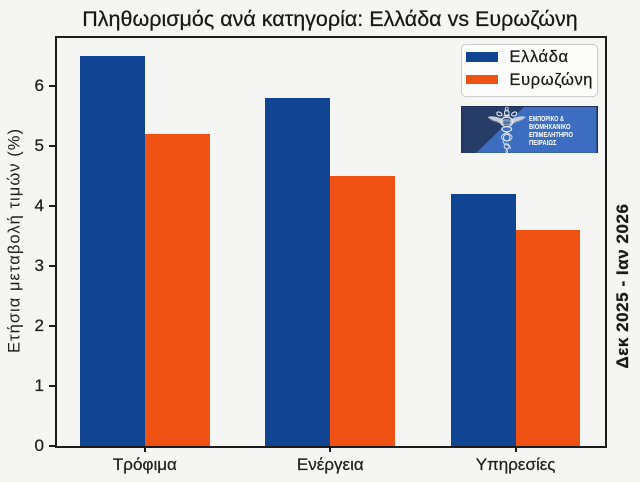 The height and width of the screenshot is (482, 640). I want to click on svg-text: ΕΠΙΜΕΛΗΤΗΡΙΟ, so click(551, 134).